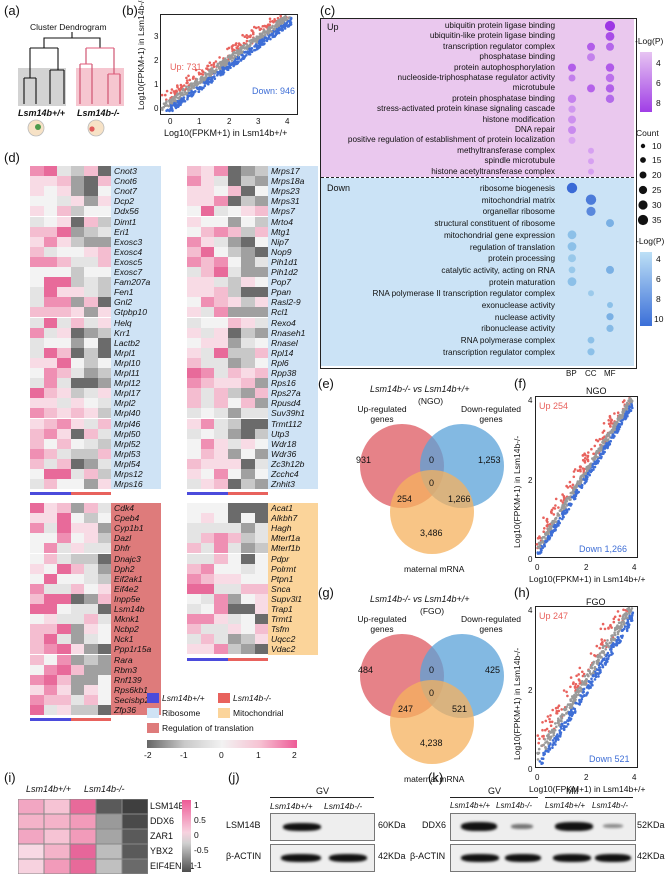 The image size is (667, 885). What do you see at coordinates (244, 856) in the screenshot?
I see `j-row-actin: β-ACTIN` at bounding box center [244, 856].